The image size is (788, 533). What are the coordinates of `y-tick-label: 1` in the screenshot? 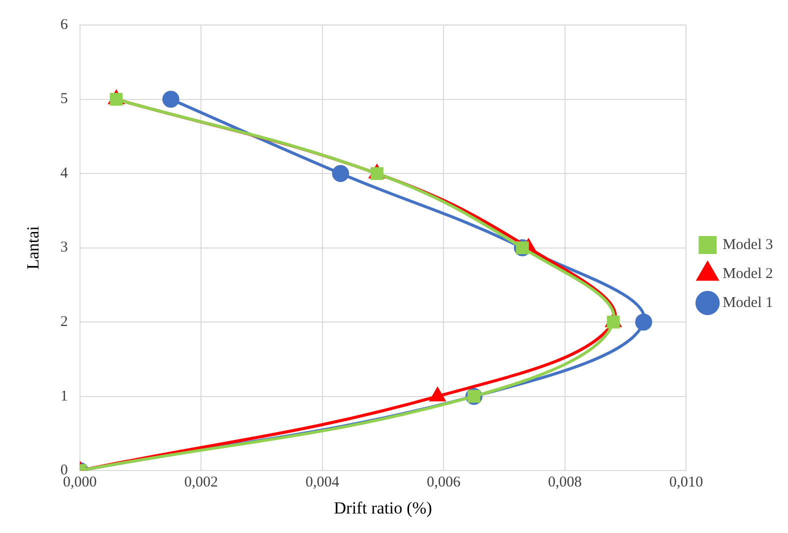 It's located at (64, 396).